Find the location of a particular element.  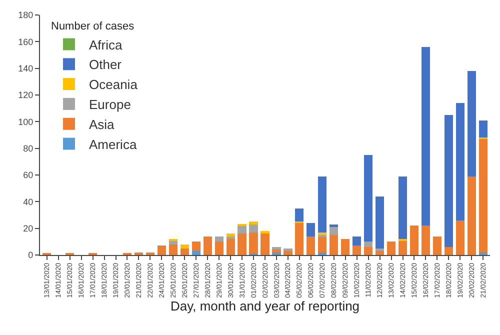

legend-label: Other is located at coordinates (105, 64).